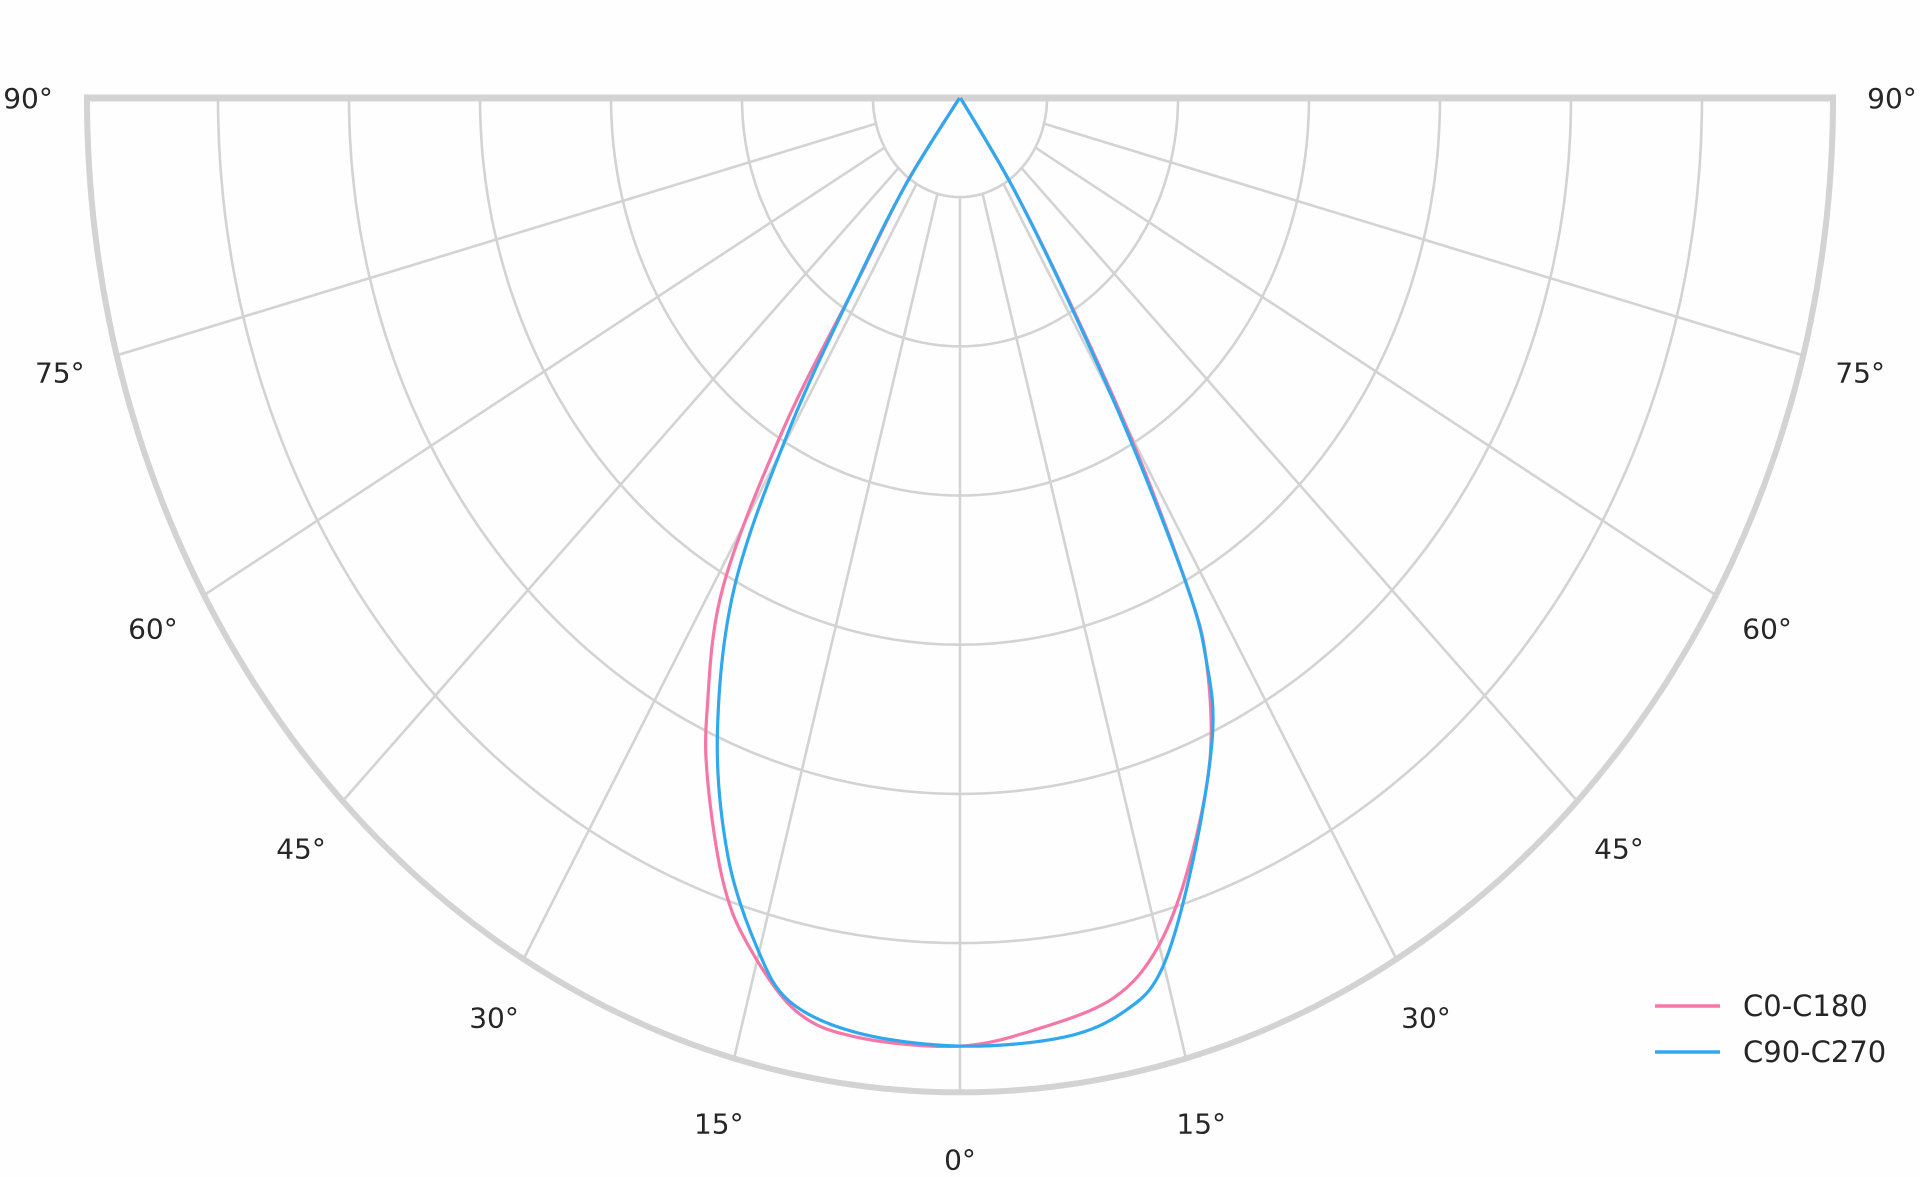 This screenshot has height=1177, width=1920. Describe the element at coordinates (494, 1017) in the screenshot. I see `angle-label-left-30: 30°` at that location.